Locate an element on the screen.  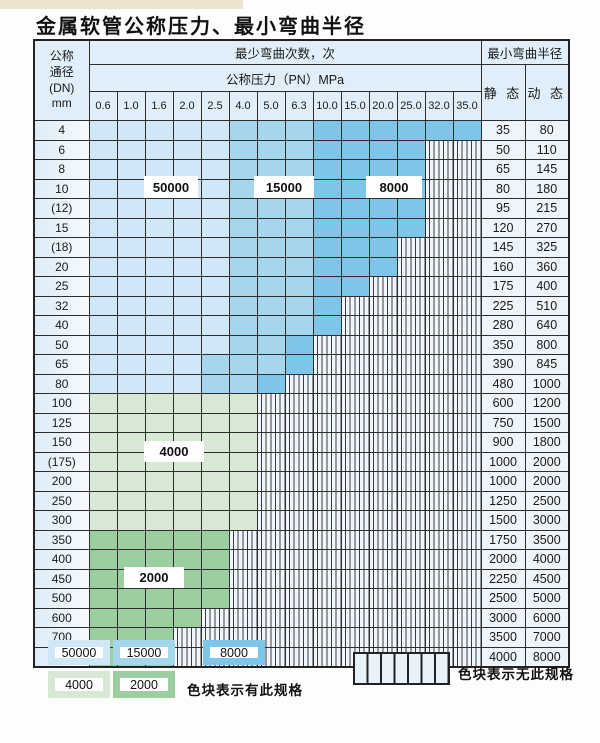
dynamic-column-header: 动 态 is located at coordinates (547, 92).